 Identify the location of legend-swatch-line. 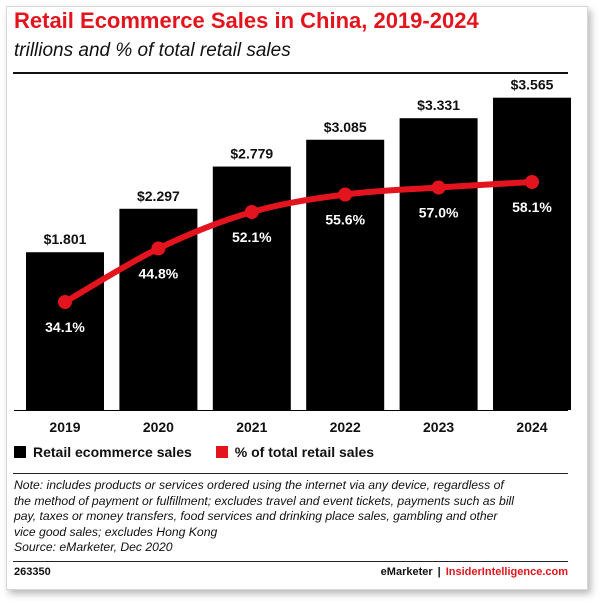
(221, 452).